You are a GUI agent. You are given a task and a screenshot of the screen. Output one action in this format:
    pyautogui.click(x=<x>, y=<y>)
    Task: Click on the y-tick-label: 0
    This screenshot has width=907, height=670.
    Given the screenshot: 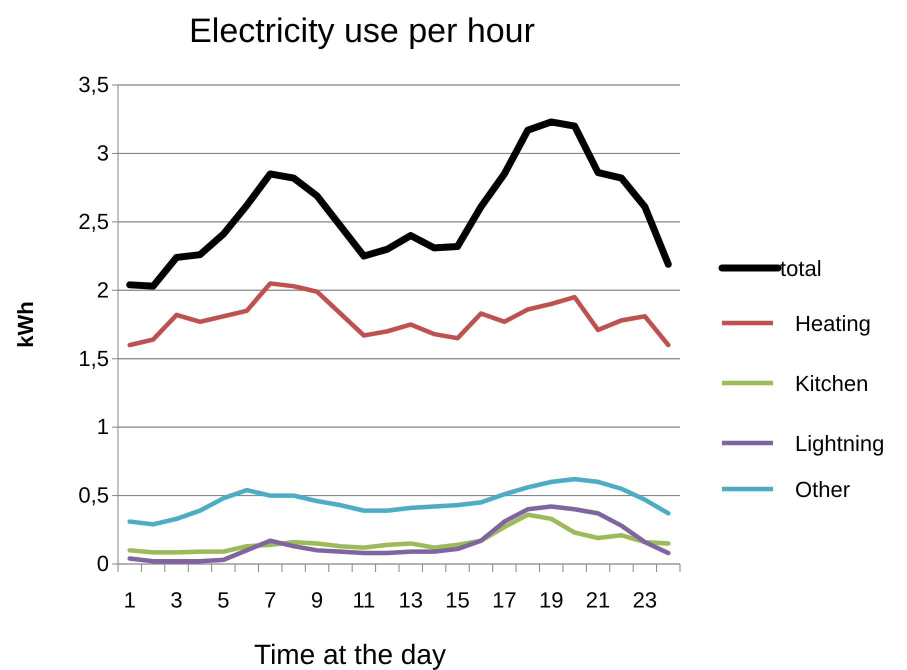 What is the action you would take?
    pyautogui.click(x=102, y=563)
    